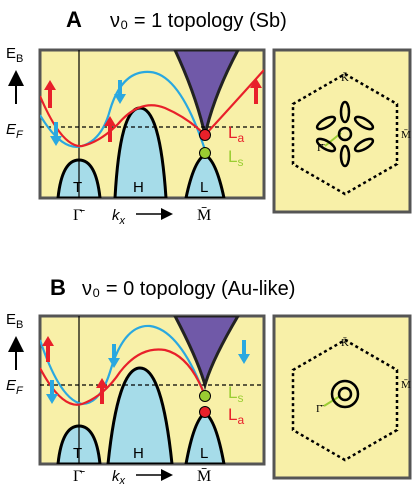 Image resolution: width=414 pixels, height=484 pixels. Describe the element at coordinates (206, 353) in the screenshot. I see `conduction-band` at that location.